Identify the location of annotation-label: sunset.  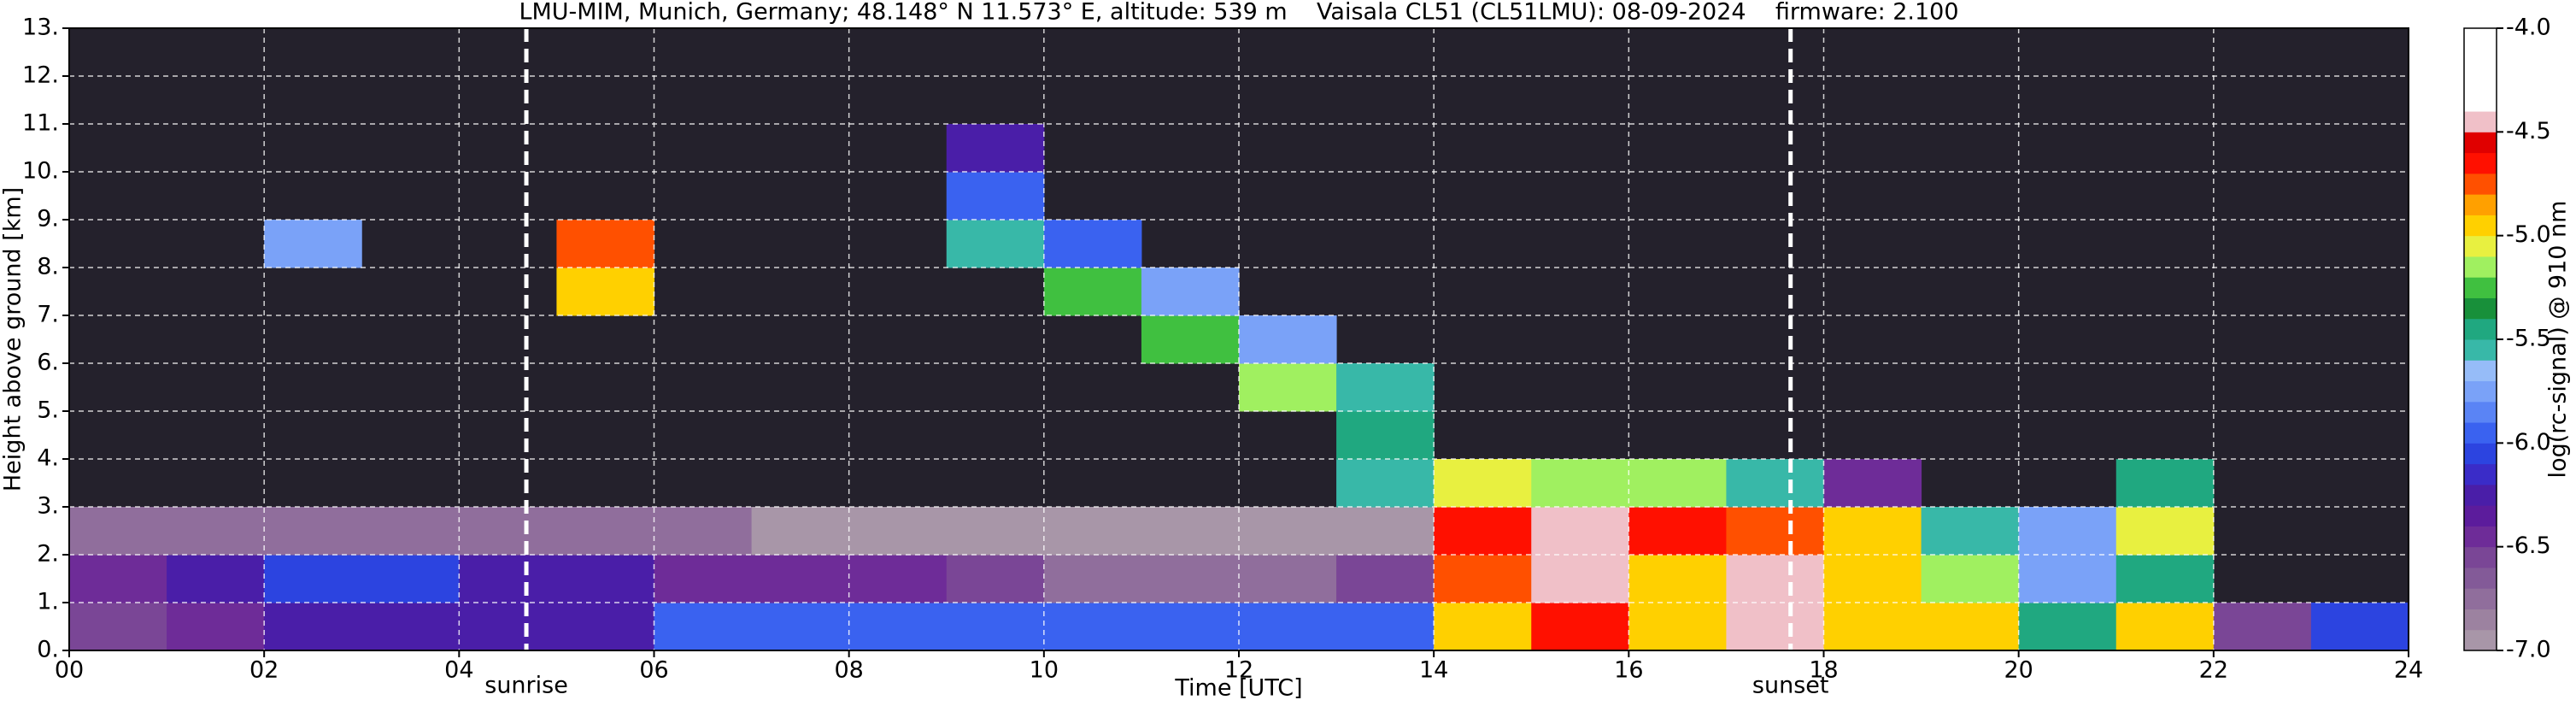
(1790, 686).